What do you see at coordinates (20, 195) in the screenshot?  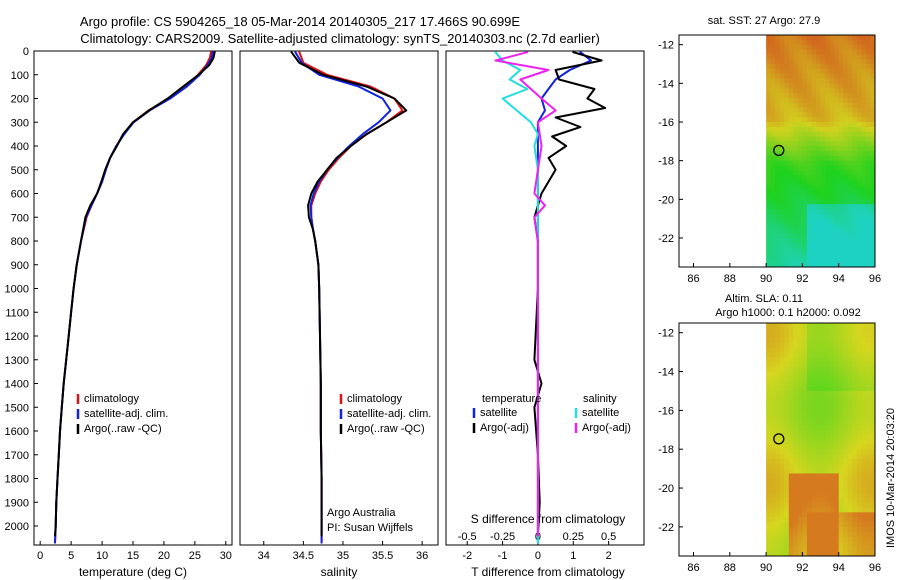 I see `depth-tick-label: 600` at bounding box center [20, 195].